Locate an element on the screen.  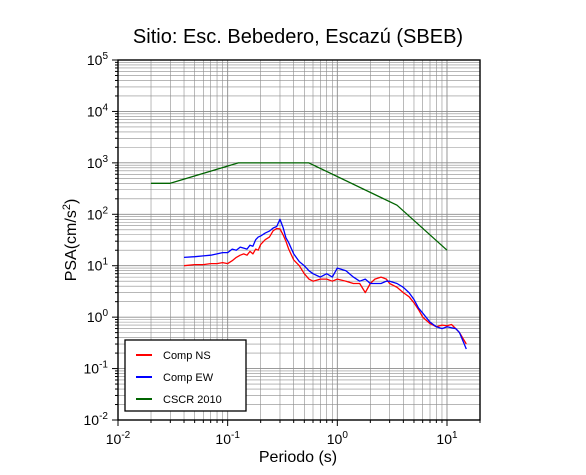
series-line-comp-ew is located at coordinates (325, 284).